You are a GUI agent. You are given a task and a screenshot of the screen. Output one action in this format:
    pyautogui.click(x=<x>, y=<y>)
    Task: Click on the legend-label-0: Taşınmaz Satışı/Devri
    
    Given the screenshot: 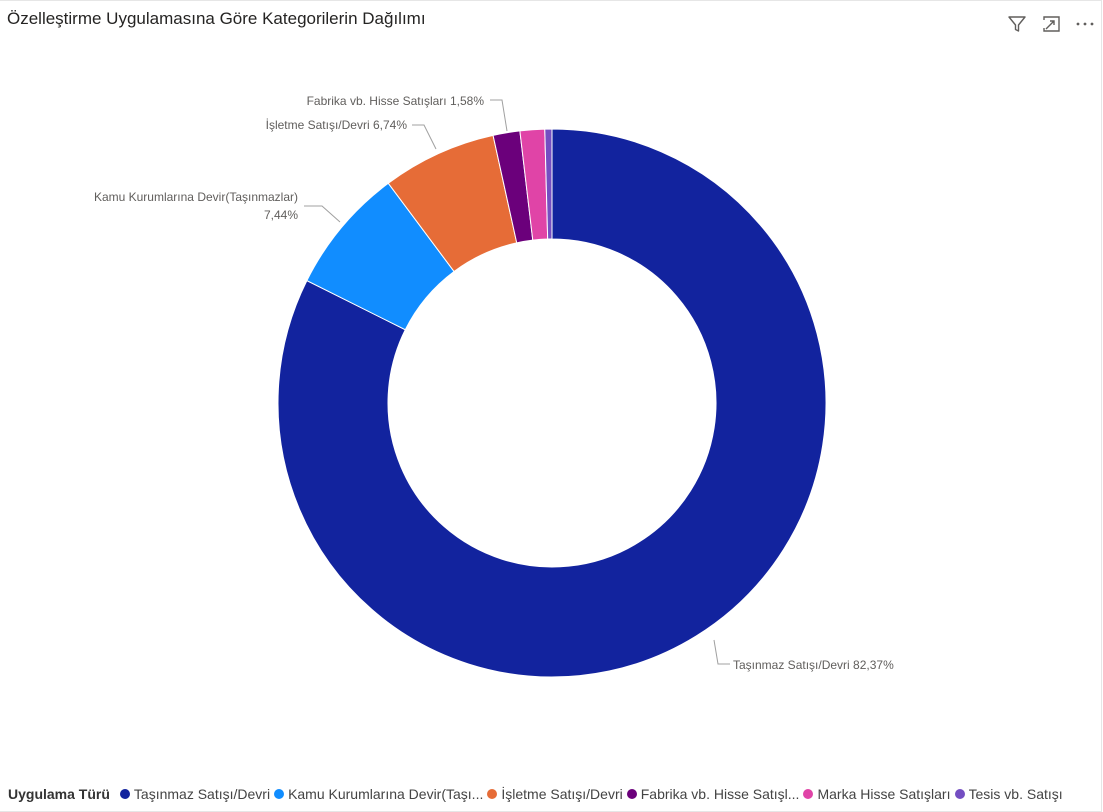 What is the action you would take?
    pyautogui.click(x=202, y=794)
    